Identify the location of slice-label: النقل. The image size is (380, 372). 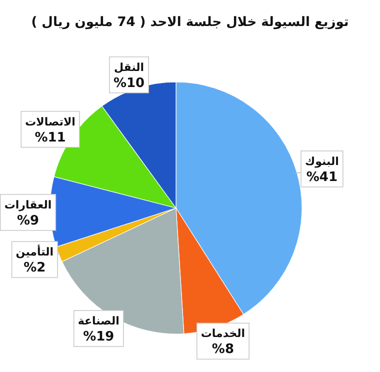
(129, 67).